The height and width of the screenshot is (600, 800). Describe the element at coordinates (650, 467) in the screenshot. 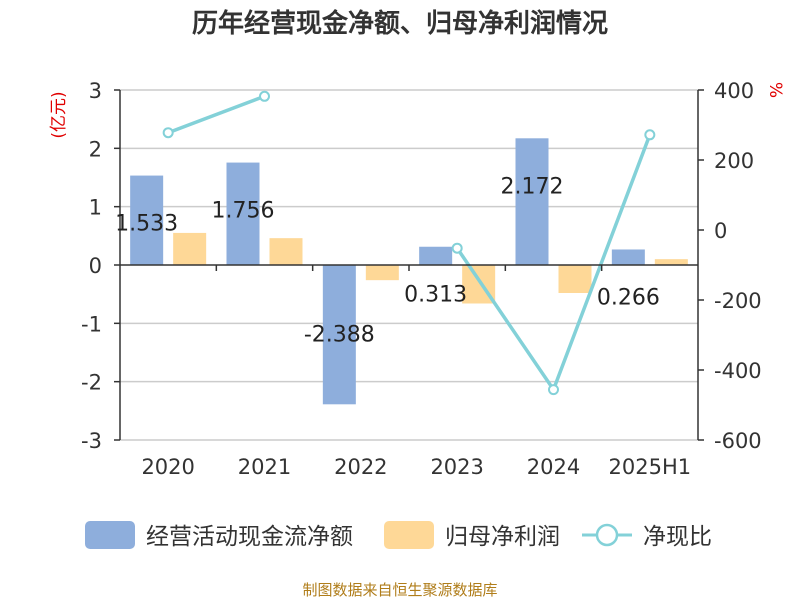

I see `x-tick-label: 2025H1` at that location.